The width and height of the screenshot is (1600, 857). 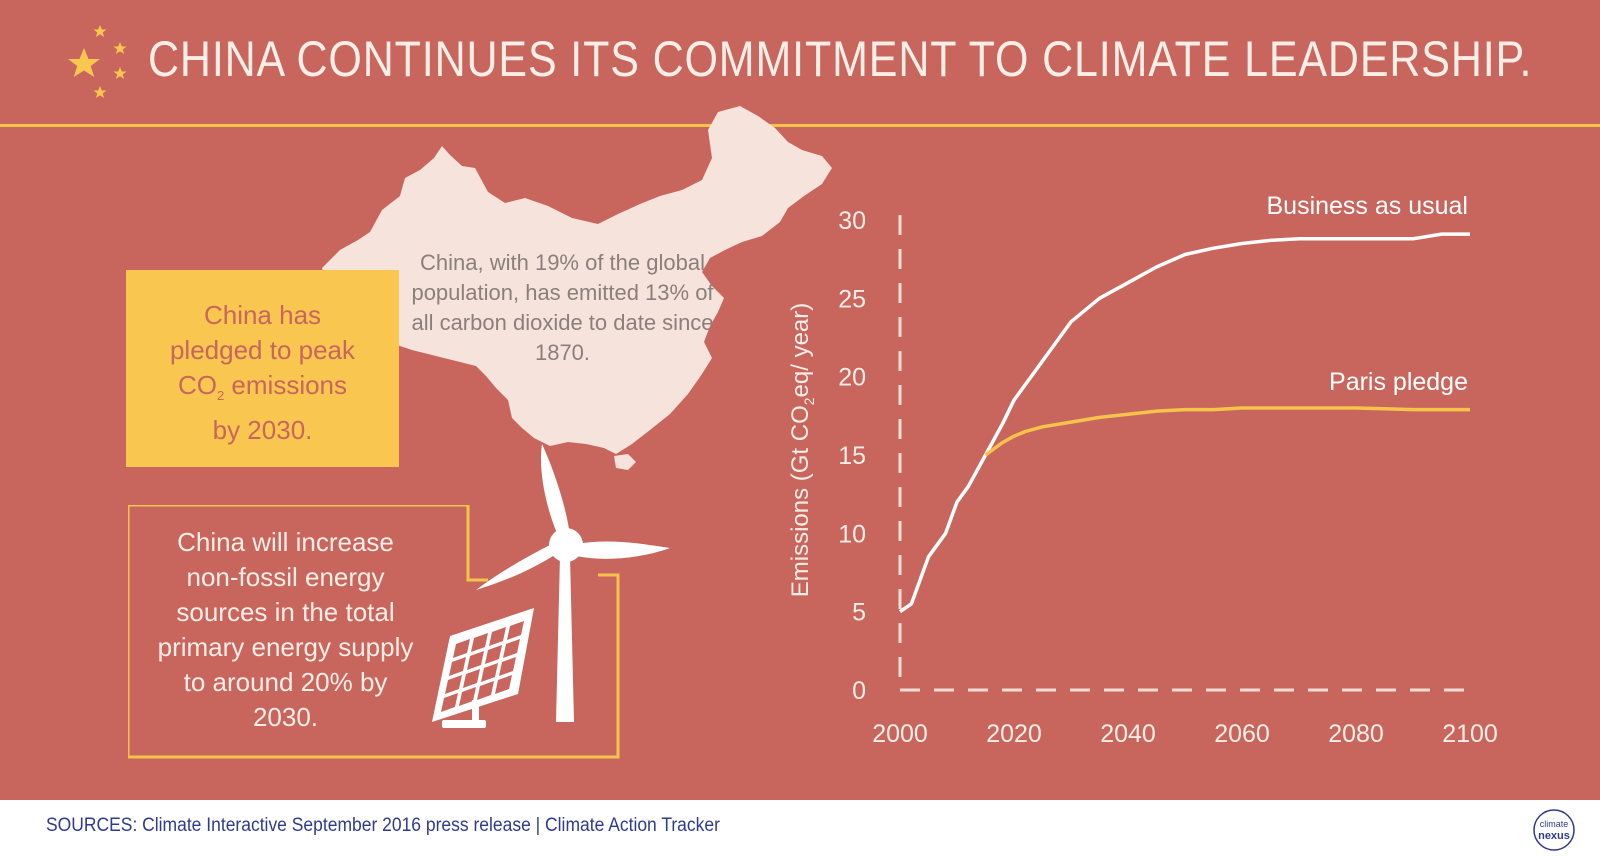 I want to click on big-star, so click(x=84, y=62).